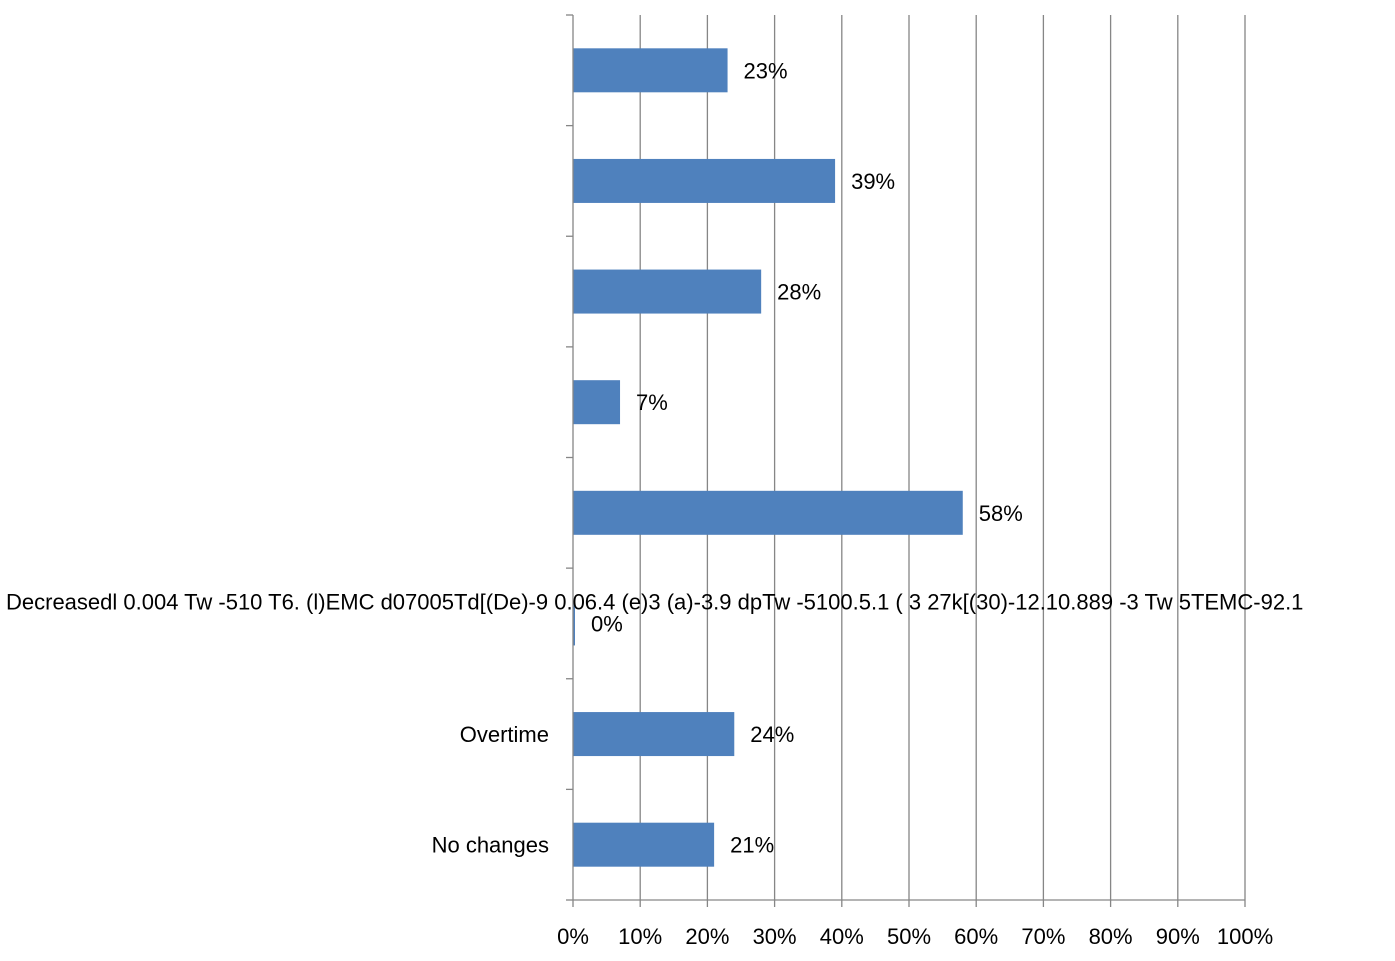 The height and width of the screenshot is (961, 1395). I want to click on x-tick-label: 50%, so click(909, 936).